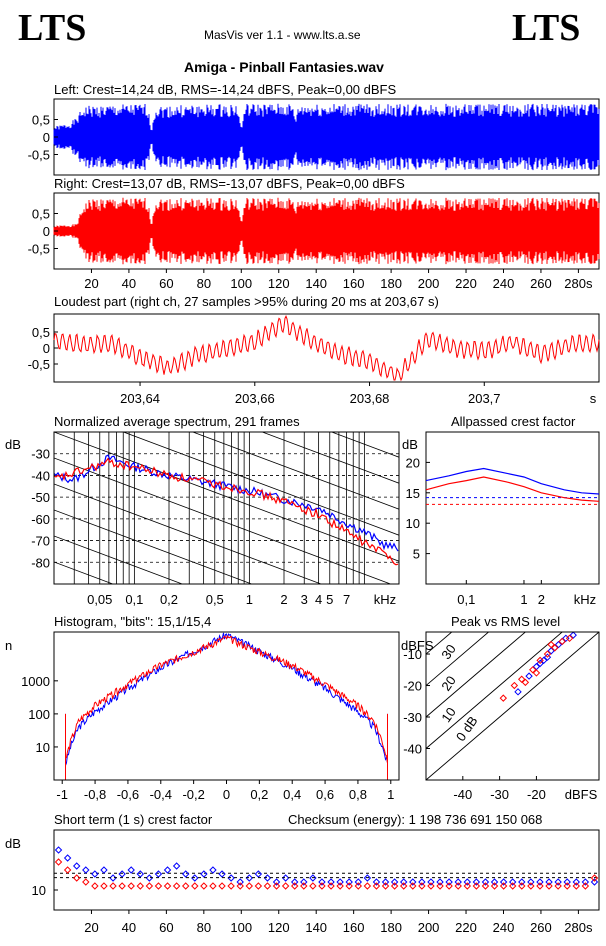 The width and height of the screenshot is (606, 946). I want to click on app-title: MasVis ver 1.1 - www.lts.a.se, so click(282, 35).